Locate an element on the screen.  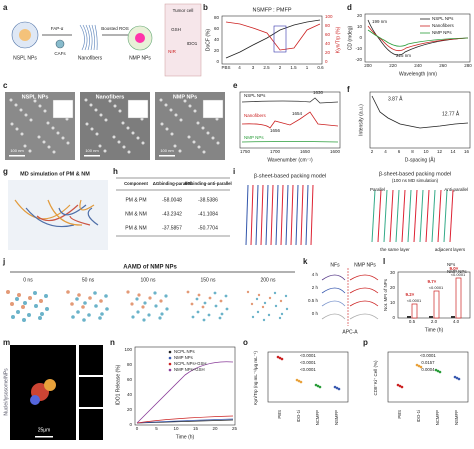
label: 0.5 is located at coordinates (412, 321).